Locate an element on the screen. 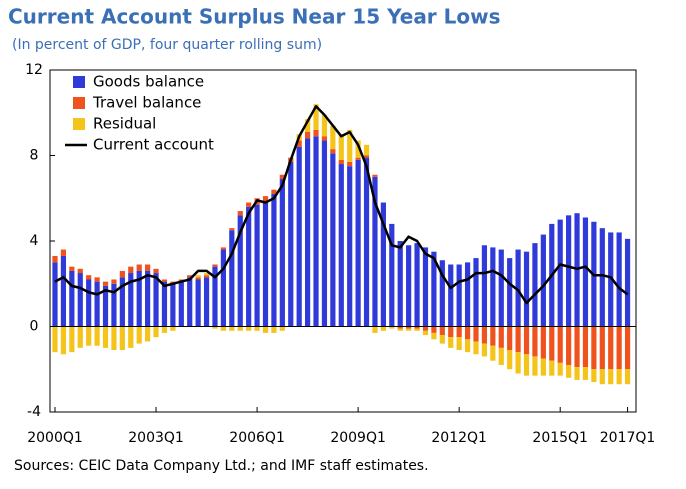  y-tick-label: 12 is located at coordinates (34, 70).